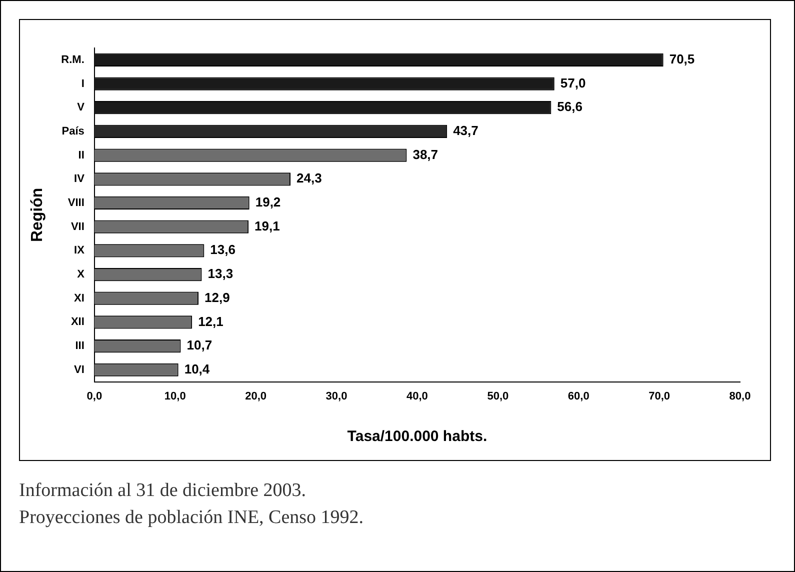 This screenshot has height=572, width=795. Describe the element at coordinates (163, 491) in the screenshot. I see `text: Información al 31 de diciembre 2003.` at that location.